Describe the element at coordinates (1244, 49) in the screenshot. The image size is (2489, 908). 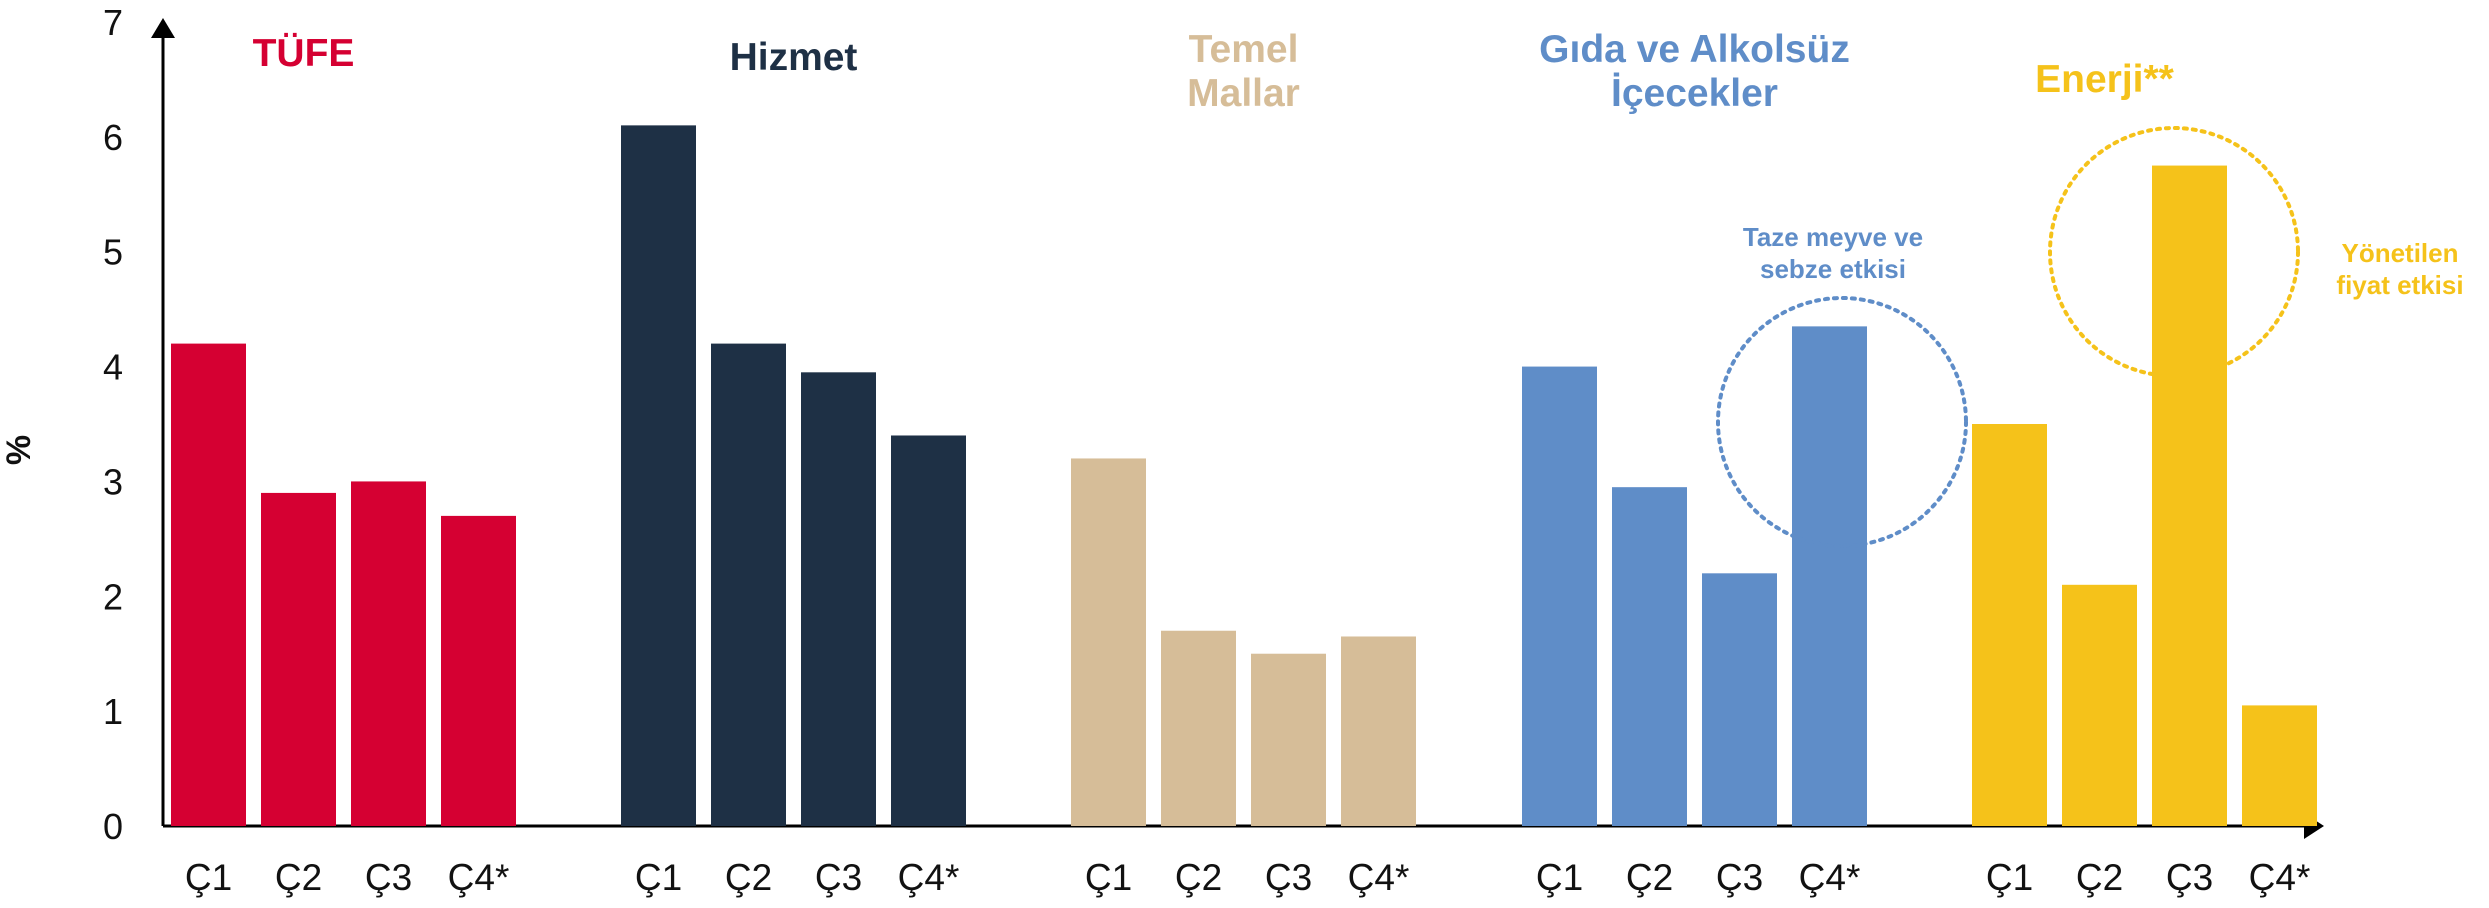
I see `group-title: Temel` at that location.